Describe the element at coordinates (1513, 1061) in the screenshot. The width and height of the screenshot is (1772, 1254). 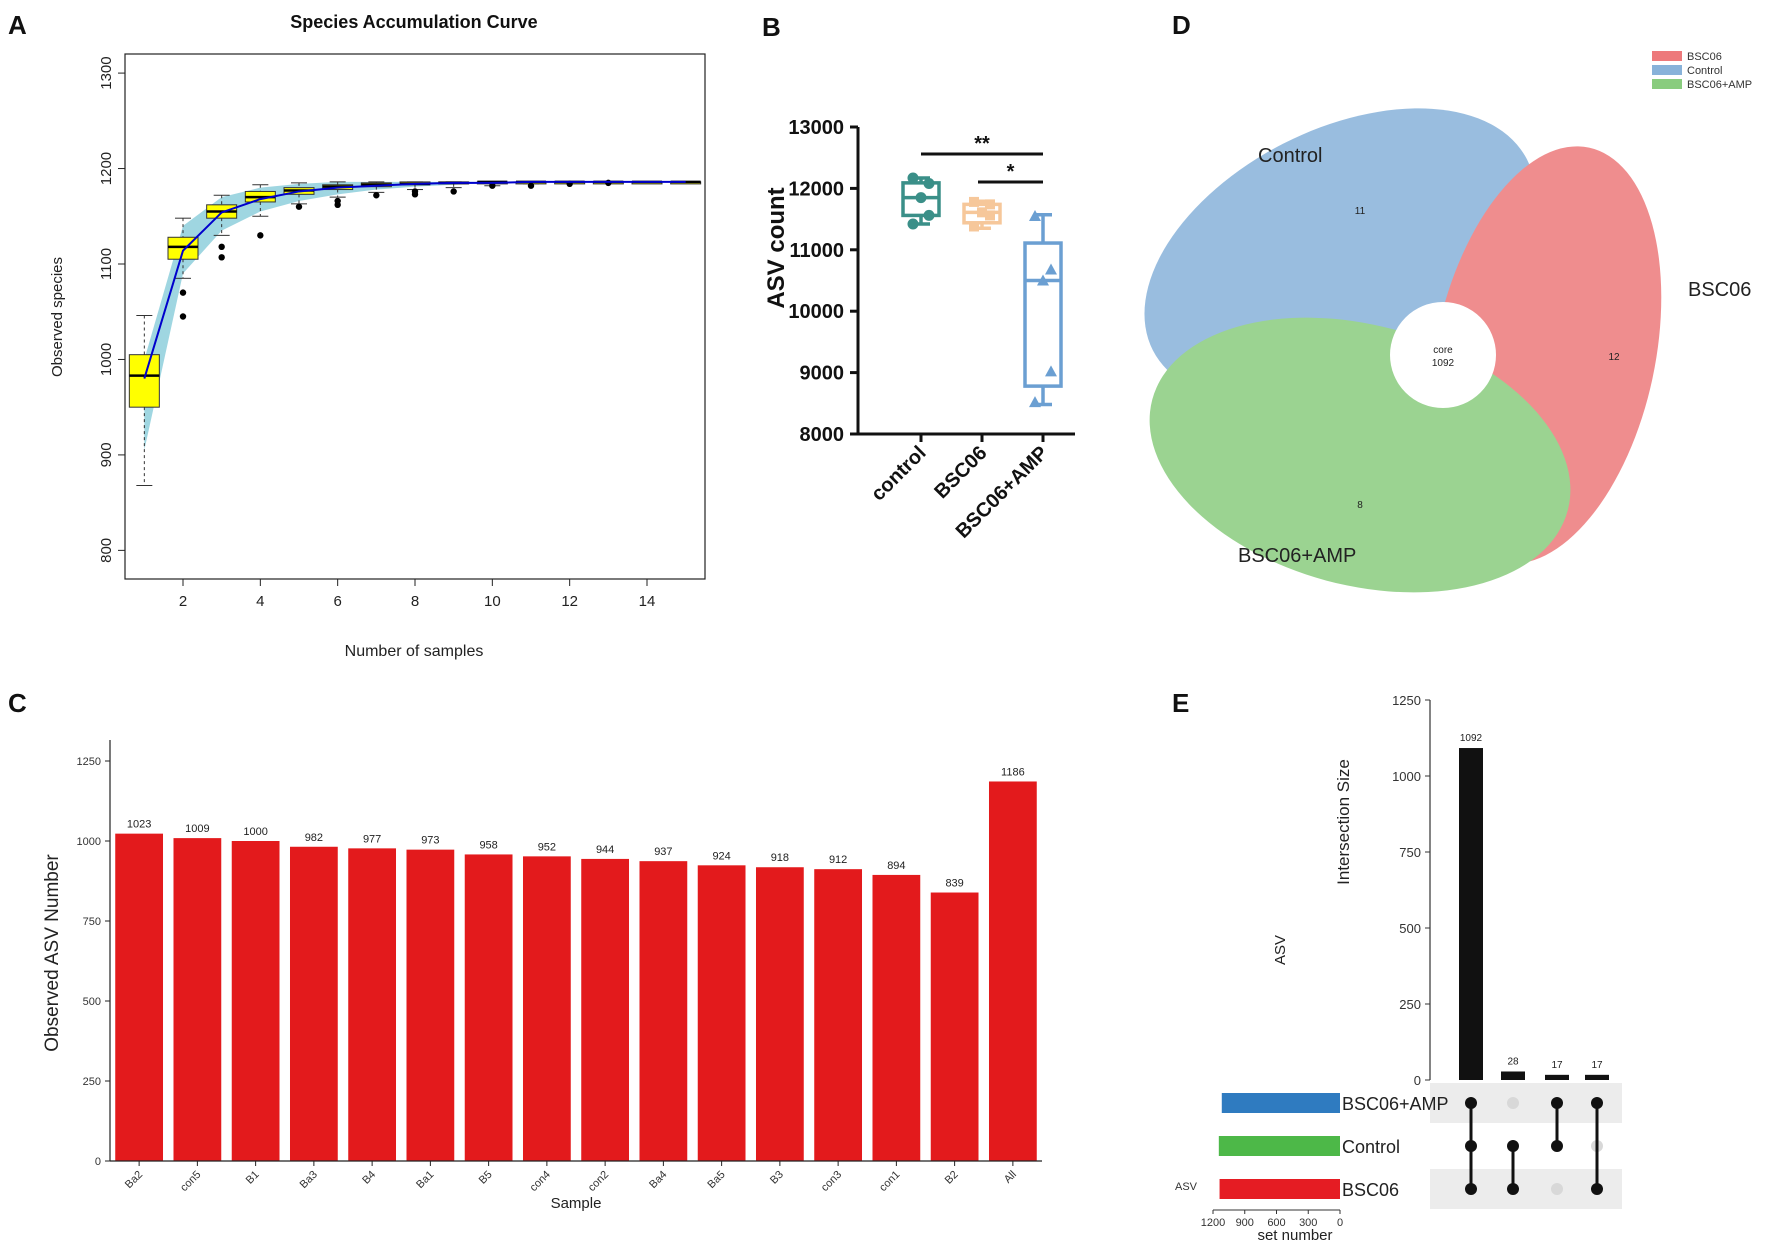
I see `upset-intersection-value: 28` at that location.